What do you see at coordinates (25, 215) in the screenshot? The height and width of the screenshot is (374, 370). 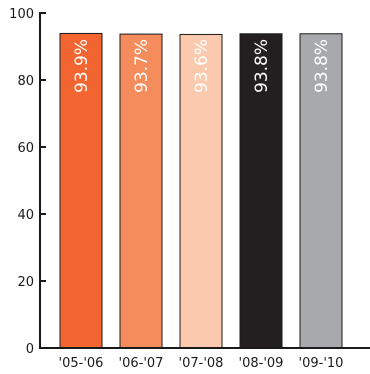 I see `y-tick-label: 40` at bounding box center [25, 215].